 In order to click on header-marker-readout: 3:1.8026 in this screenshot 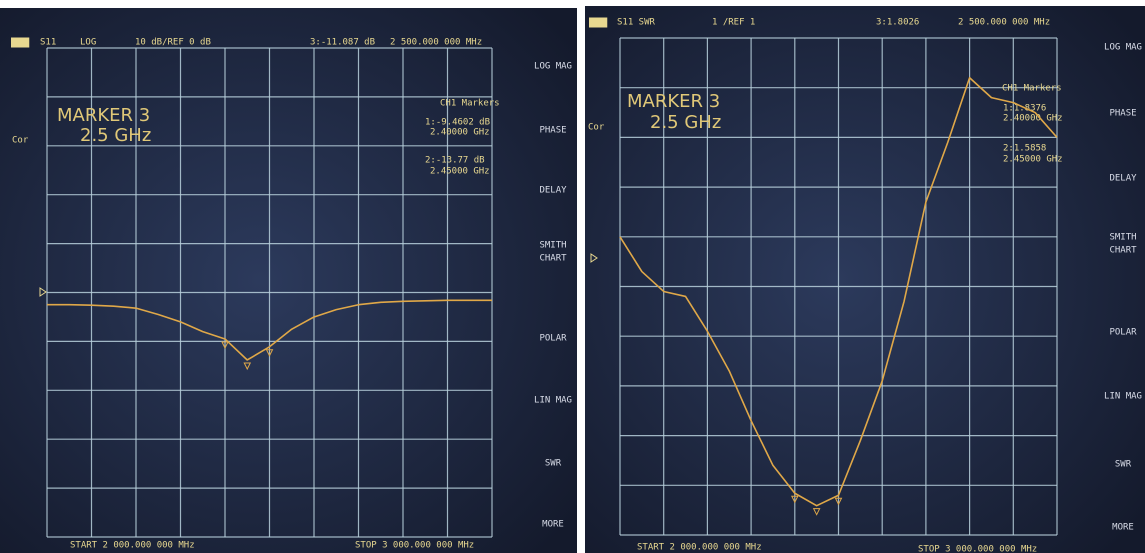, I will do `click(897, 23)`.